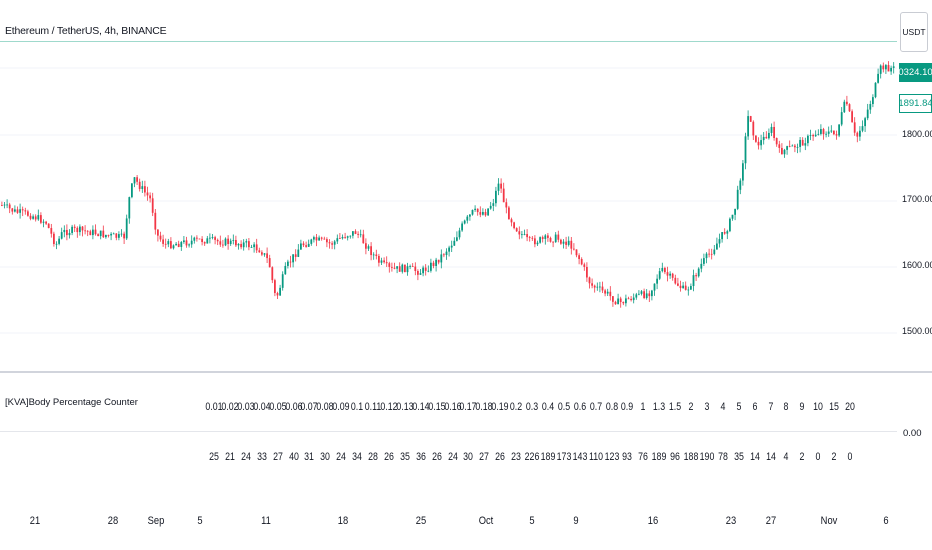 Image resolution: width=932 pixels, height=550 pixels. Describe the element at coordinates (343, 521) in the screenshot. I see `time-tick-label: 18` at that location.